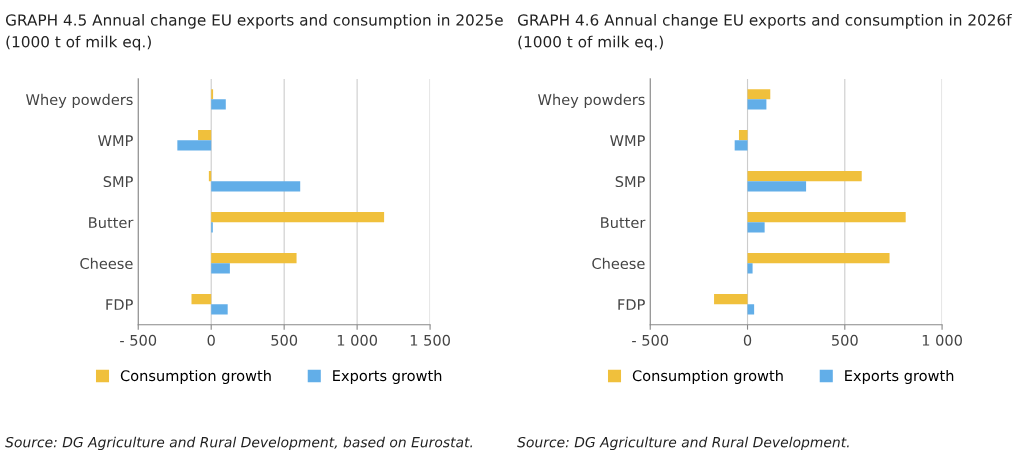 The width and height of the screenshot is (1024, 464). What do you see at coordinates (683, 443) in the screenshot?
I see `source-note: Source: DG Agriculture and Rural Development.` at bounding box center [683, 443].